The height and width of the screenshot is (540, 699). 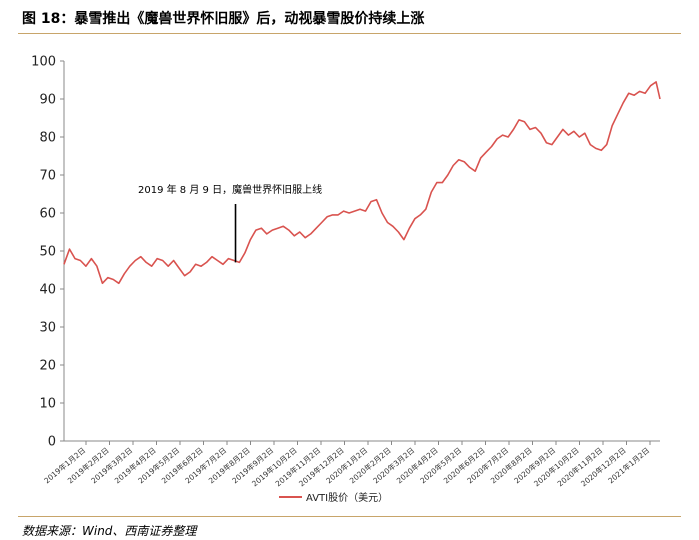 What do you see at coordinates (52, 442) in the screenshot?
I see `y-tick-label: 0` at bounding box center [52, 442].